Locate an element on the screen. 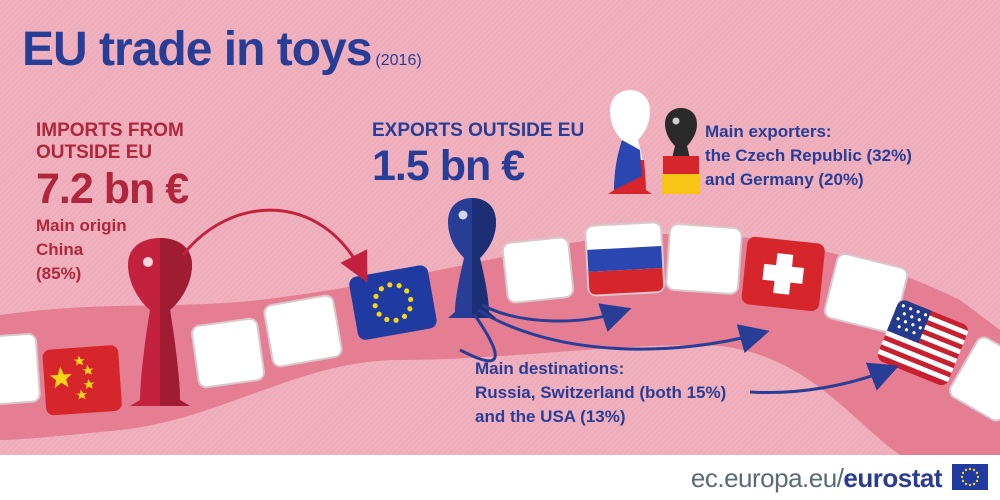 This screenshot has width=1000, height=500. switzerland-flag-icon is located at coordinates (783, 273).